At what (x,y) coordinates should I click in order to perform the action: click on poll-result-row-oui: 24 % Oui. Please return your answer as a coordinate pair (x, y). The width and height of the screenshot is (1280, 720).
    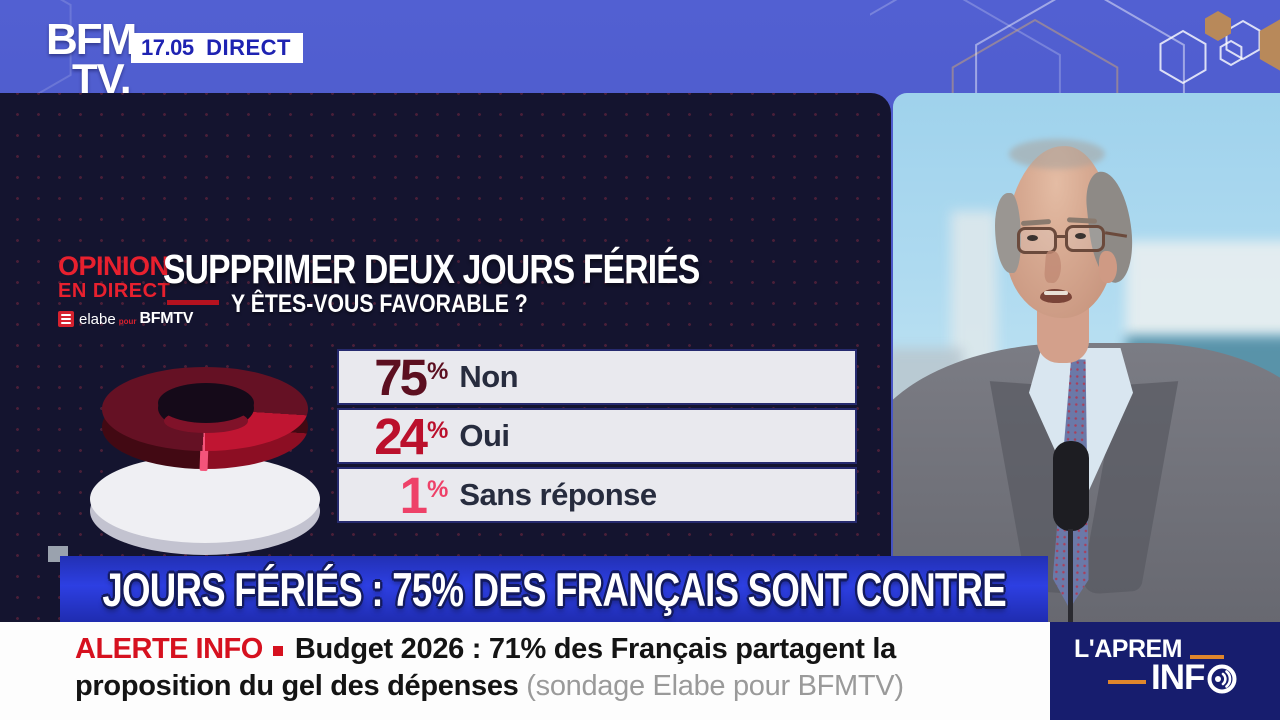
    Looking at the image, I should click on (597, 436).